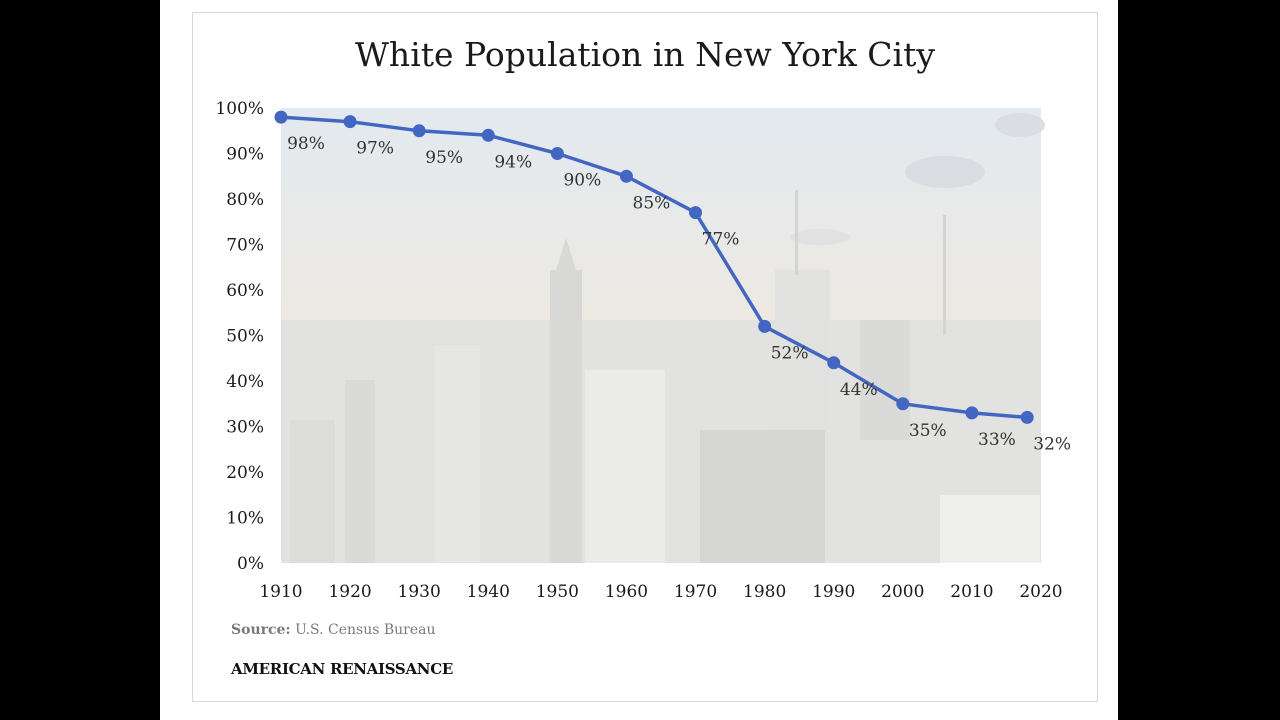 This screenshot has height=720, width=1280. Describe the element at coordinates (764, 592) in the screenshot. I see `x-tick-label: 1980` at that location.